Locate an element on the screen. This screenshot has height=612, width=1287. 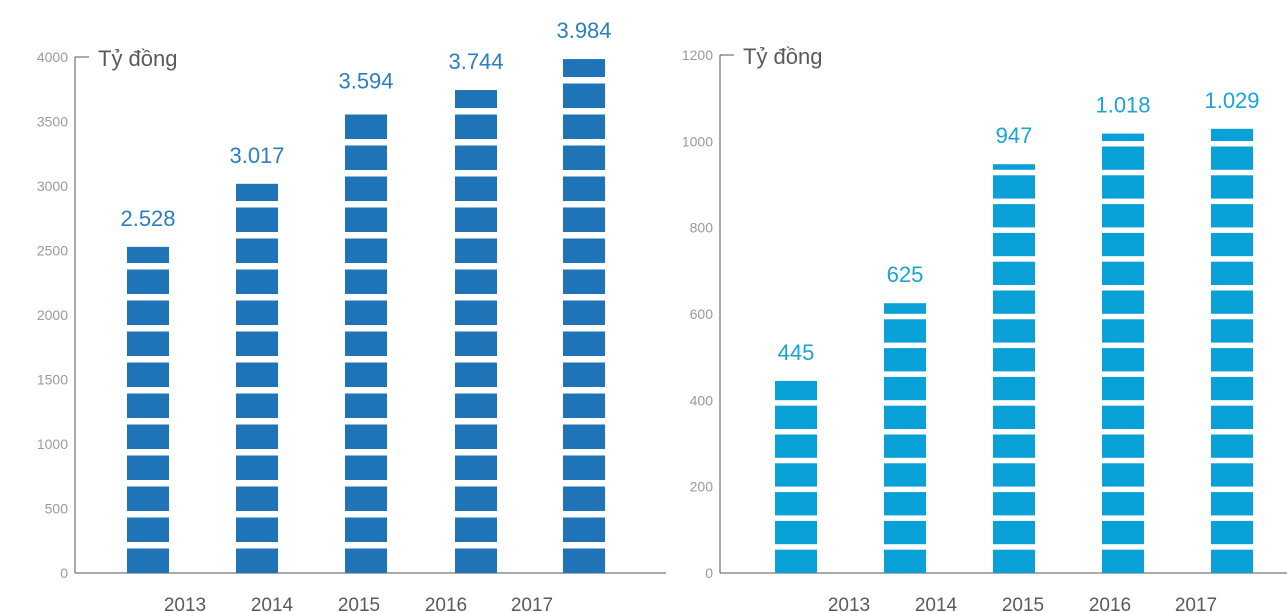
right-x-tick-label-2014: 2014 is located at coordinates (936, 603).